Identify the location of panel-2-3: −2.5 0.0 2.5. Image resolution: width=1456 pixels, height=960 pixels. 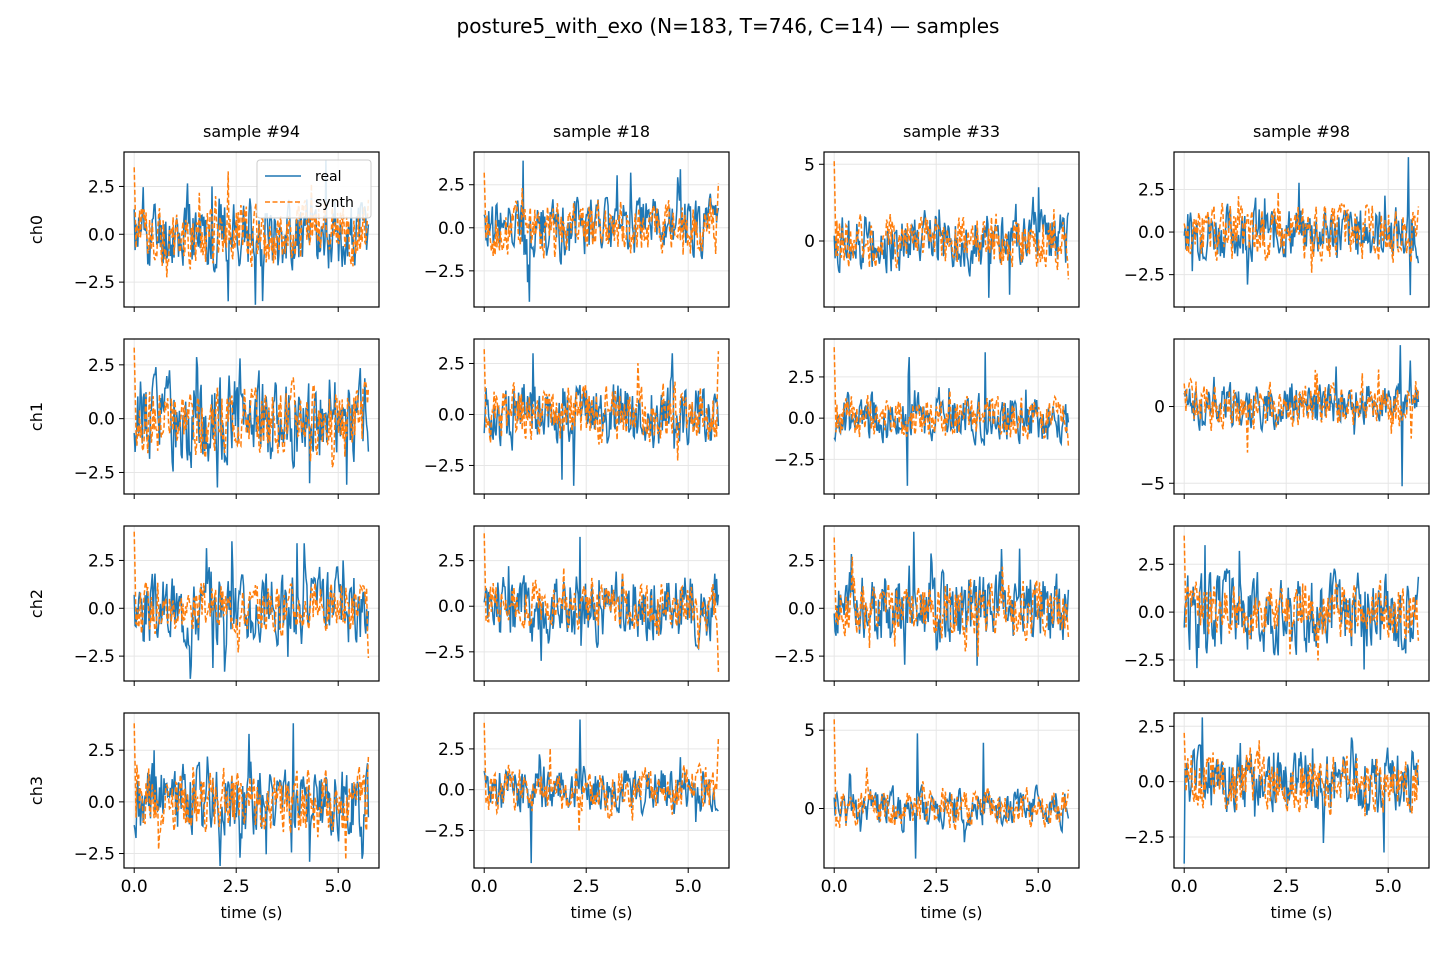
(1277, 605).